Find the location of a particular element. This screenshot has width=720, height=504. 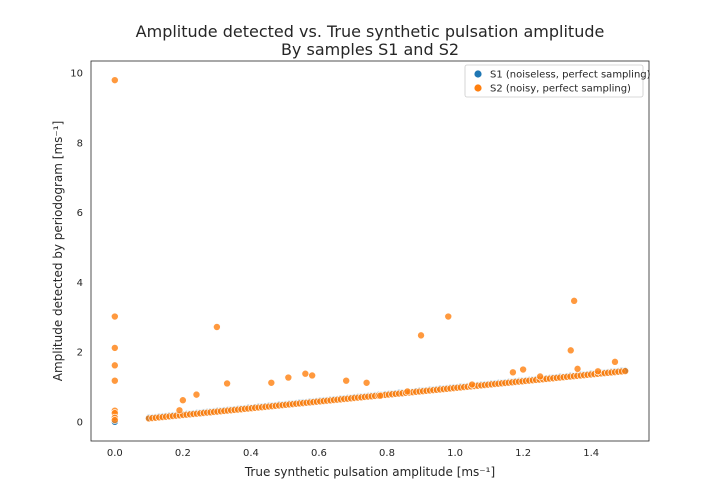

y-axis-label: Amplitude detected by periodogram [ms⁻¹] is located at coordinates (58, 251).